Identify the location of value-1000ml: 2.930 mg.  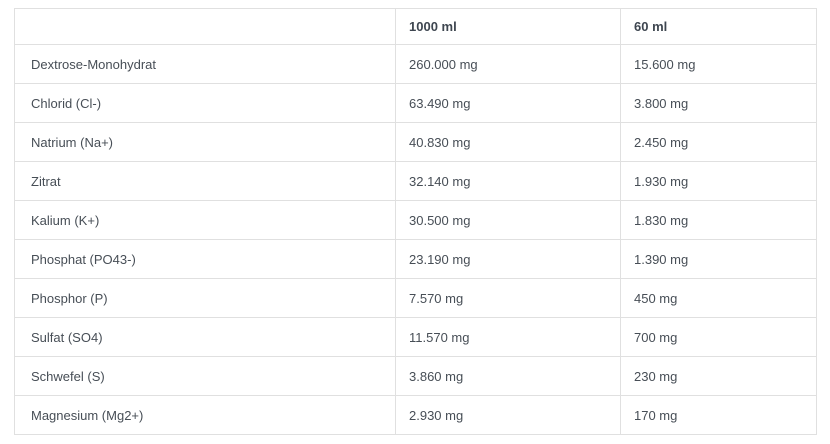
(508, 415).